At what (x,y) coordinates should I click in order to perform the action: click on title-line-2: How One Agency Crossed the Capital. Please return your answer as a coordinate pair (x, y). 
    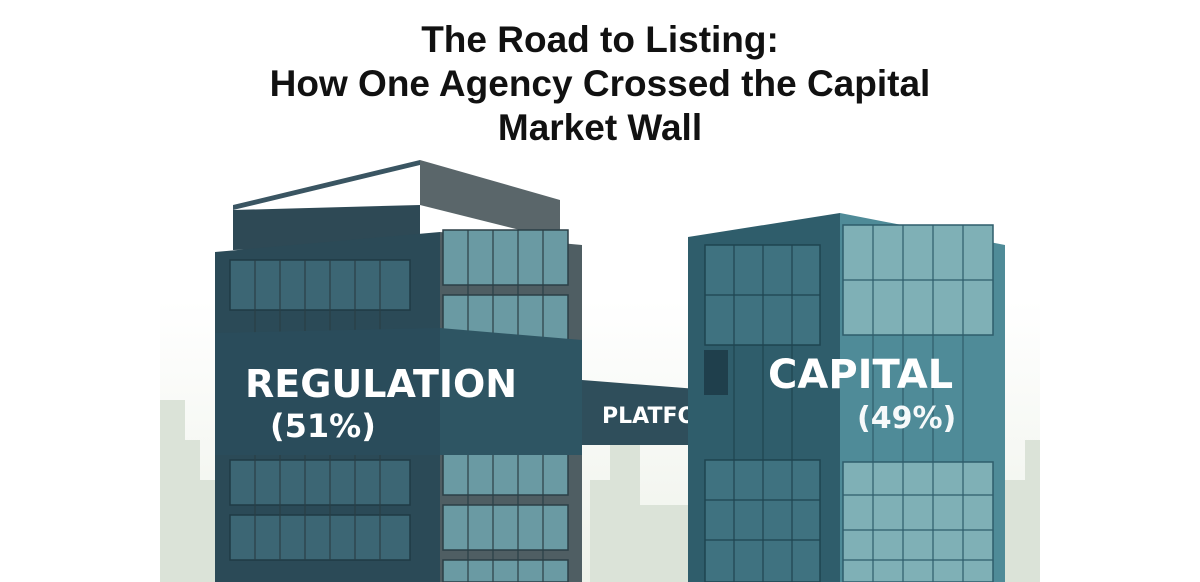
    Looking at the image, I should click on (600, 83).